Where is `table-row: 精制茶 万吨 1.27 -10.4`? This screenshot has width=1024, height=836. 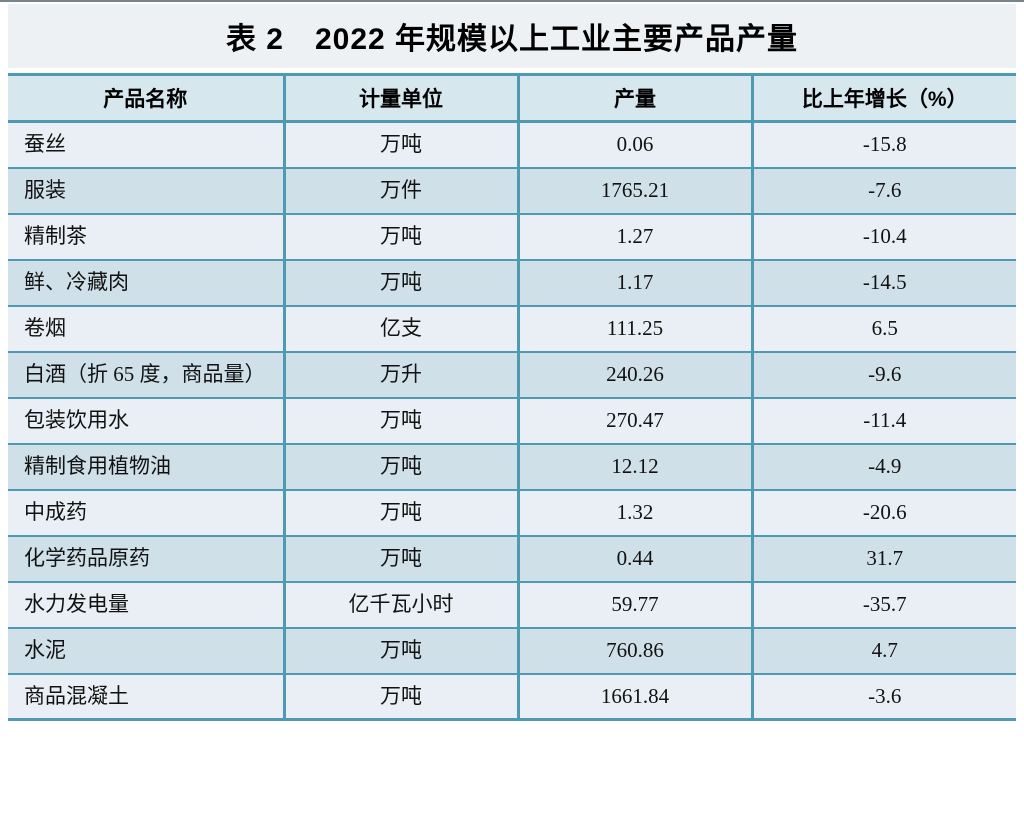
table-row: 精制茶 万吨 1.27 -10.4 is located at coordinates (512, 236).